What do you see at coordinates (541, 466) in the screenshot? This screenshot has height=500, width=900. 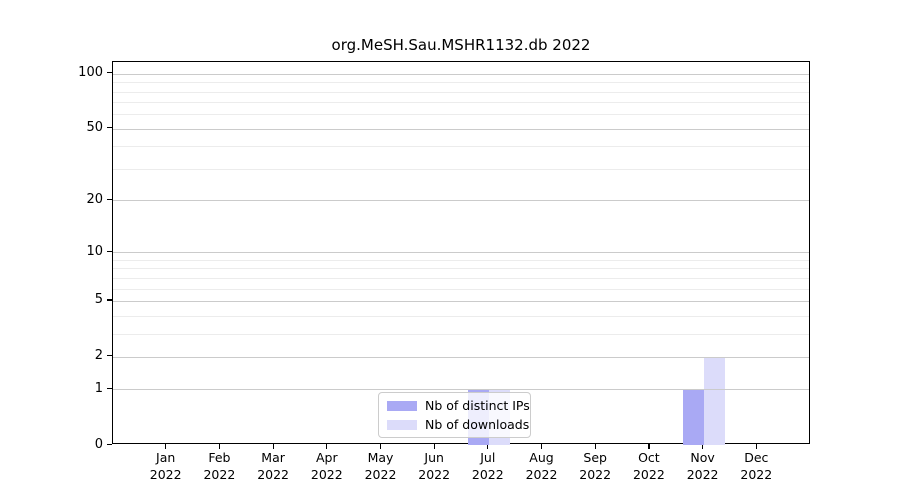 I see `x-tick-label-aug: Aug 2022` at bounding box center [541, 466].